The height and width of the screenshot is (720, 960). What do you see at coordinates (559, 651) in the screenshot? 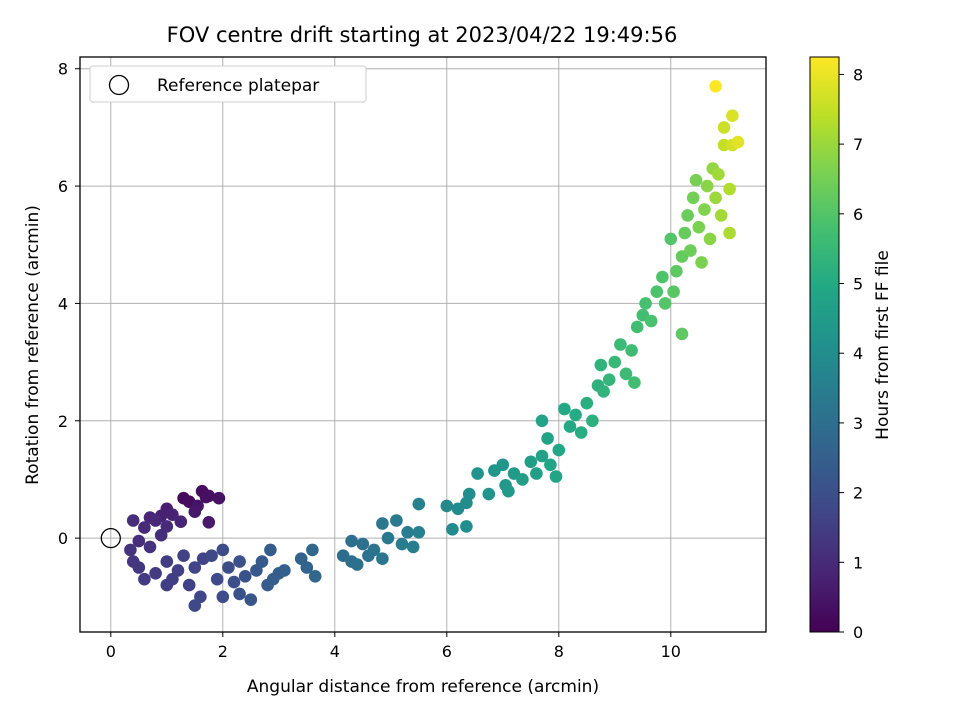
I see `x-tick-label: 8` at bounding box center [559, 651].